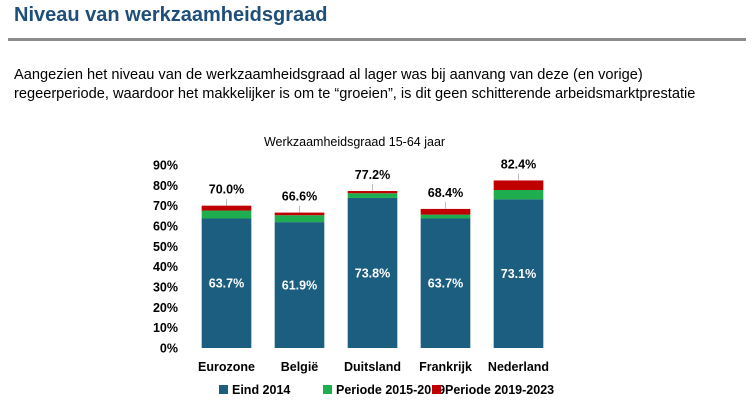  Describe the element at coordinates (499, 390) in the screenshot. I see `legend-label: Periode 2019-2023` at that location.